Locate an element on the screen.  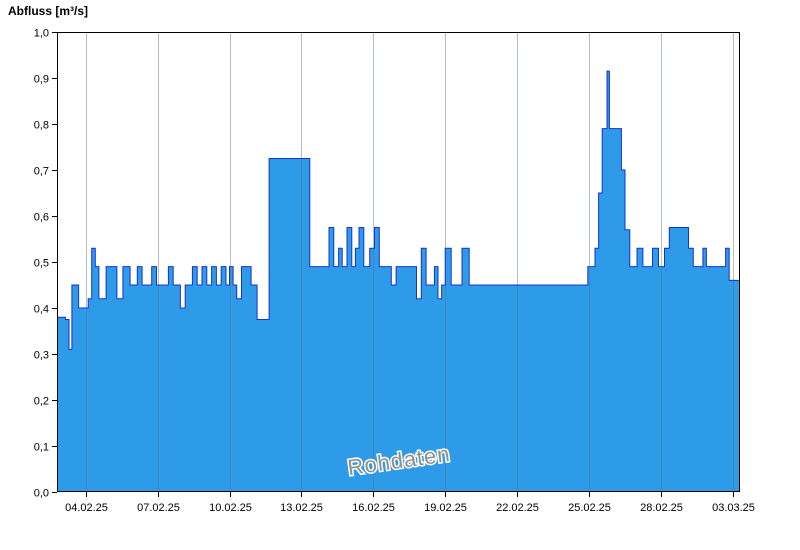
y-tick-label: 1,0 is located at coordinates (41, 34).